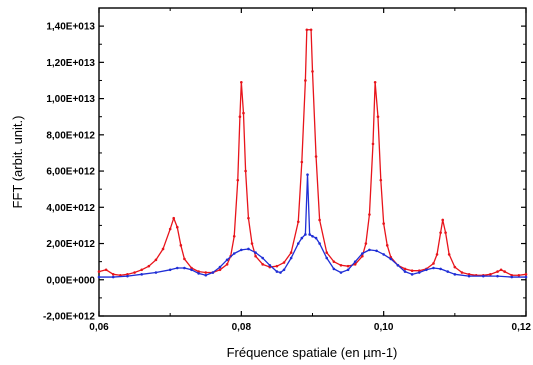  I want to click on y-tick-label: 2,00E+012, so click(70, 244).